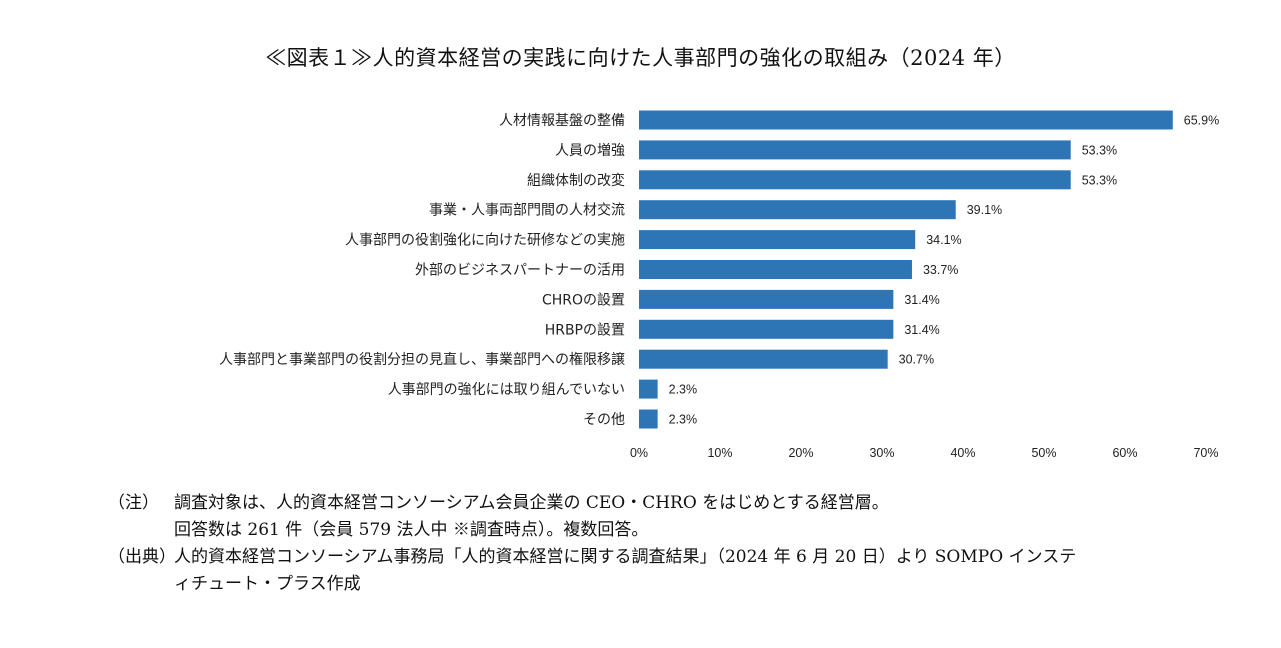 This screenshot has height=648, width=1281. Describe the element at coordinates (506, 390) in the screenshot. I see `category-label-9: 人事部門の強化には取り組んでいない` at that location.